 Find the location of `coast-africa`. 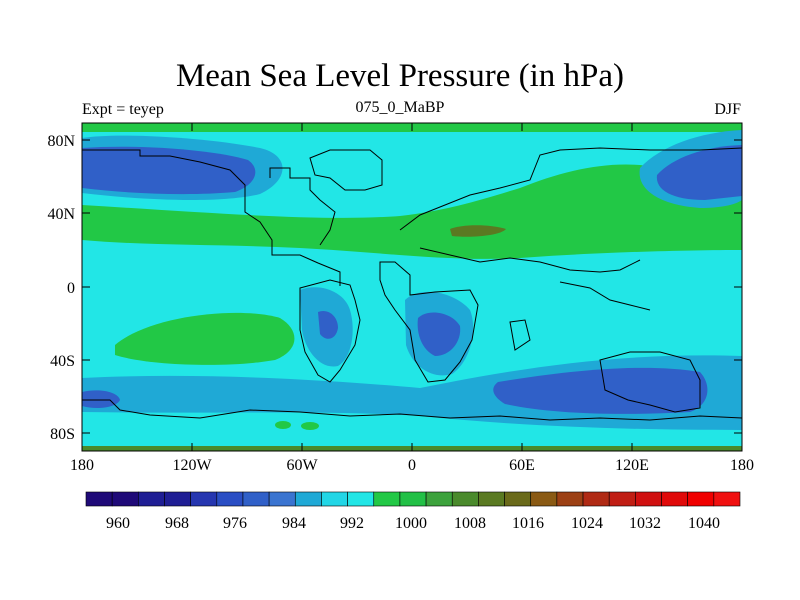

coast-africa is located at coordinates (429, 322).